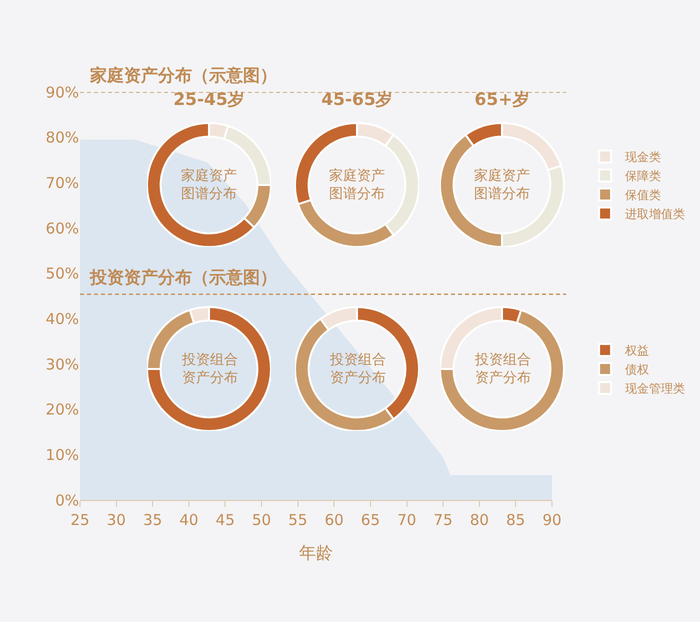 This screenshot has height=622, width=700. Describe the element at coordinates (67, 500) in the screenshot. I see `y-tick-label: 0%` at that location.